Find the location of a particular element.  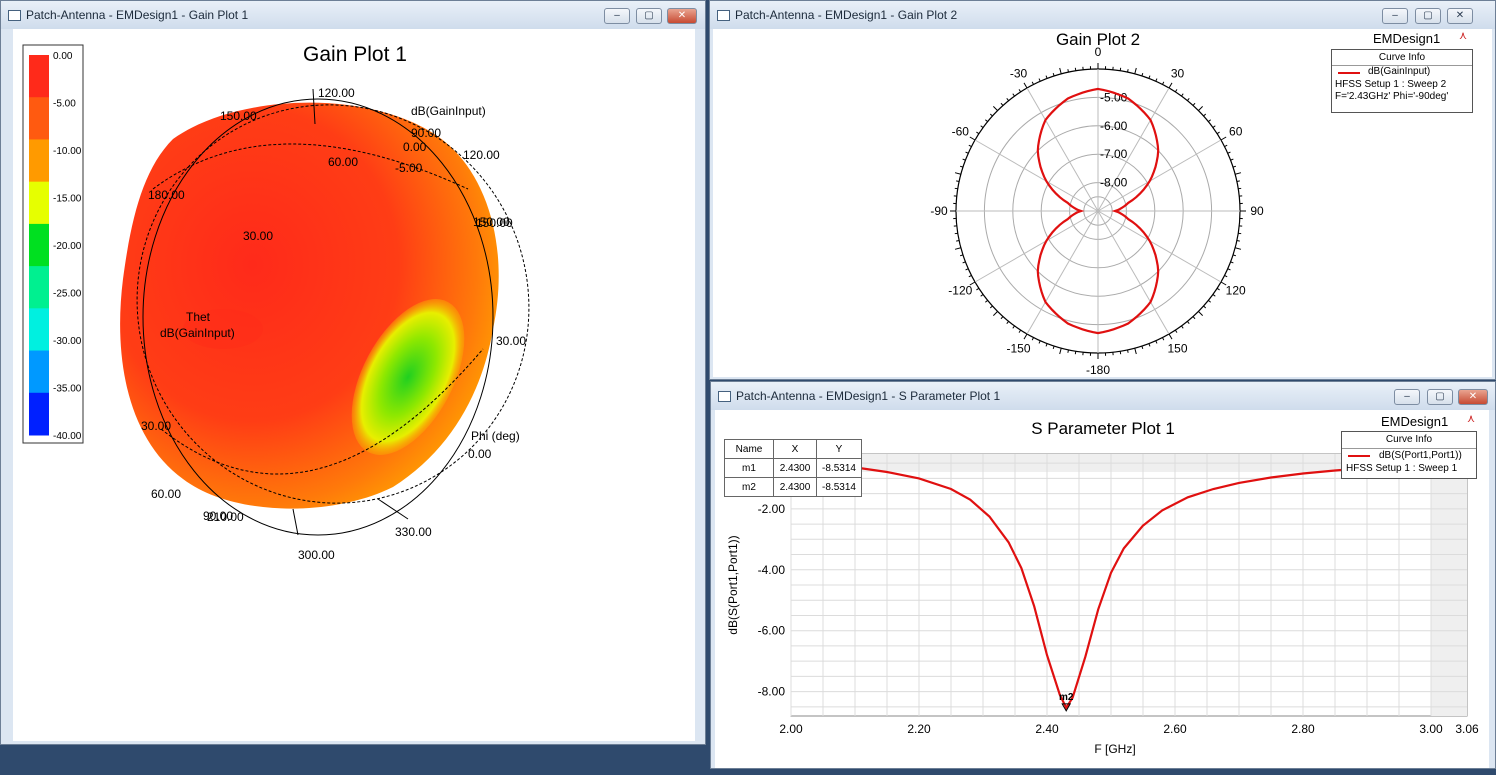

angle-label: 60.00 is located at coordinates (166, 494).